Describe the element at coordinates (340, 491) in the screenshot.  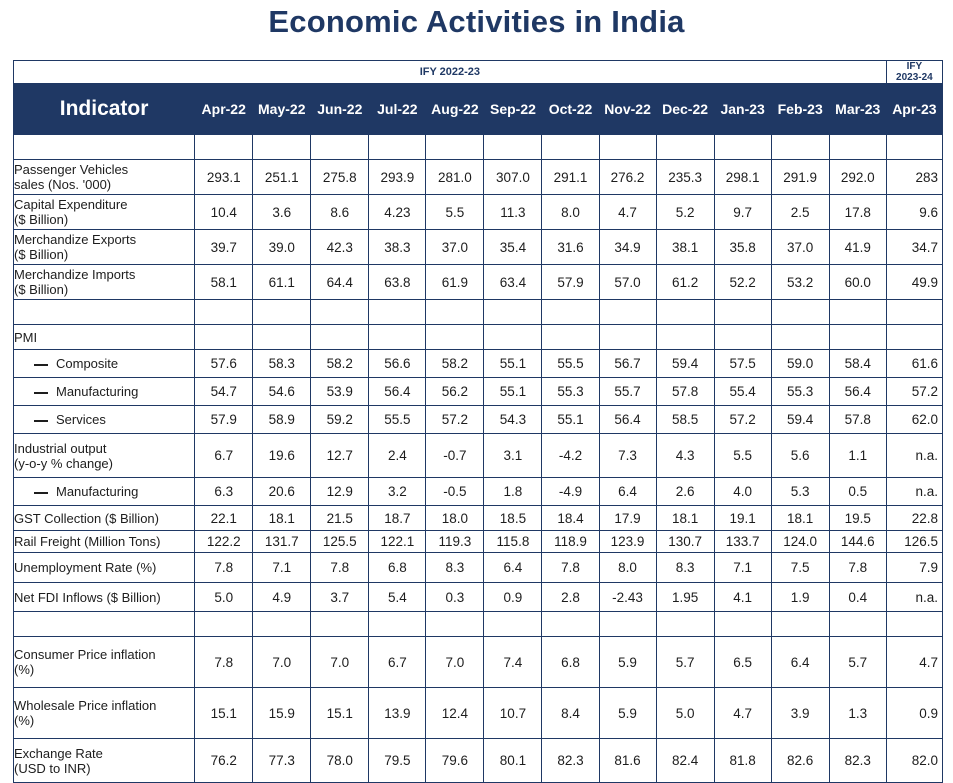
I see `value-cell: 12.9` at that location.